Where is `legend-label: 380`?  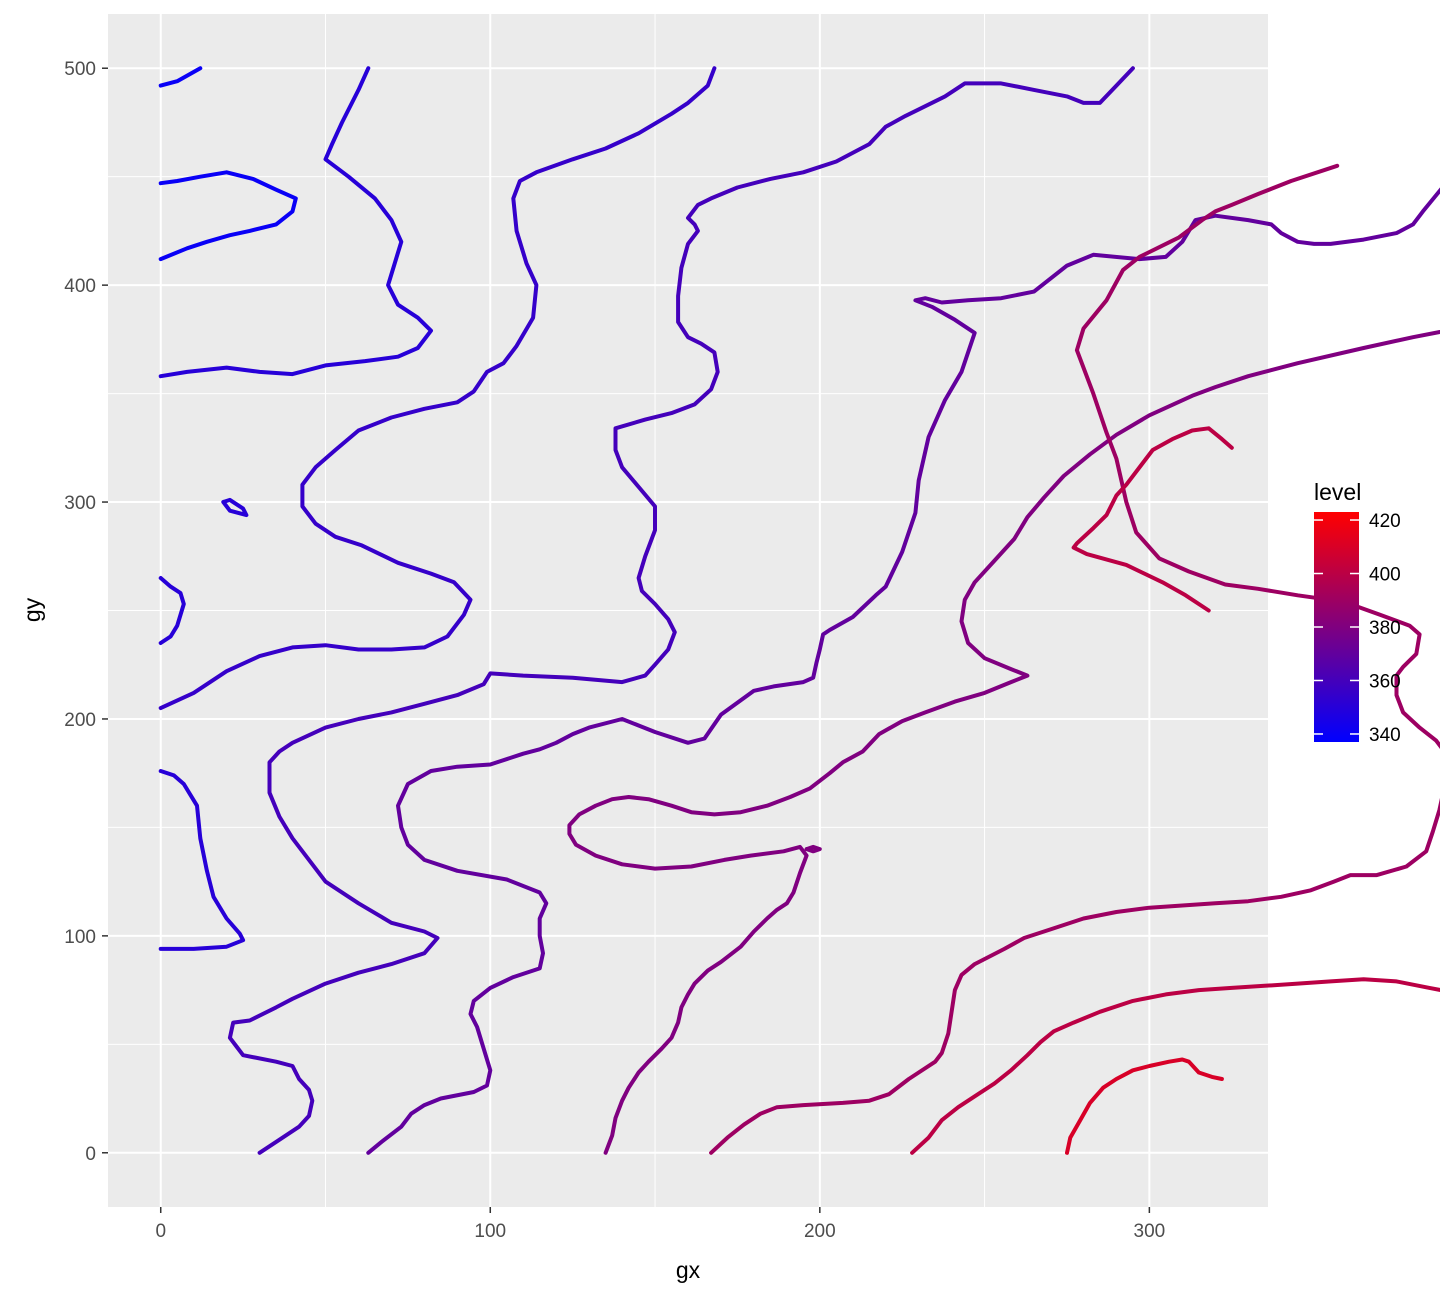
legend-label: 380 is located at coordinates (1385, 628).